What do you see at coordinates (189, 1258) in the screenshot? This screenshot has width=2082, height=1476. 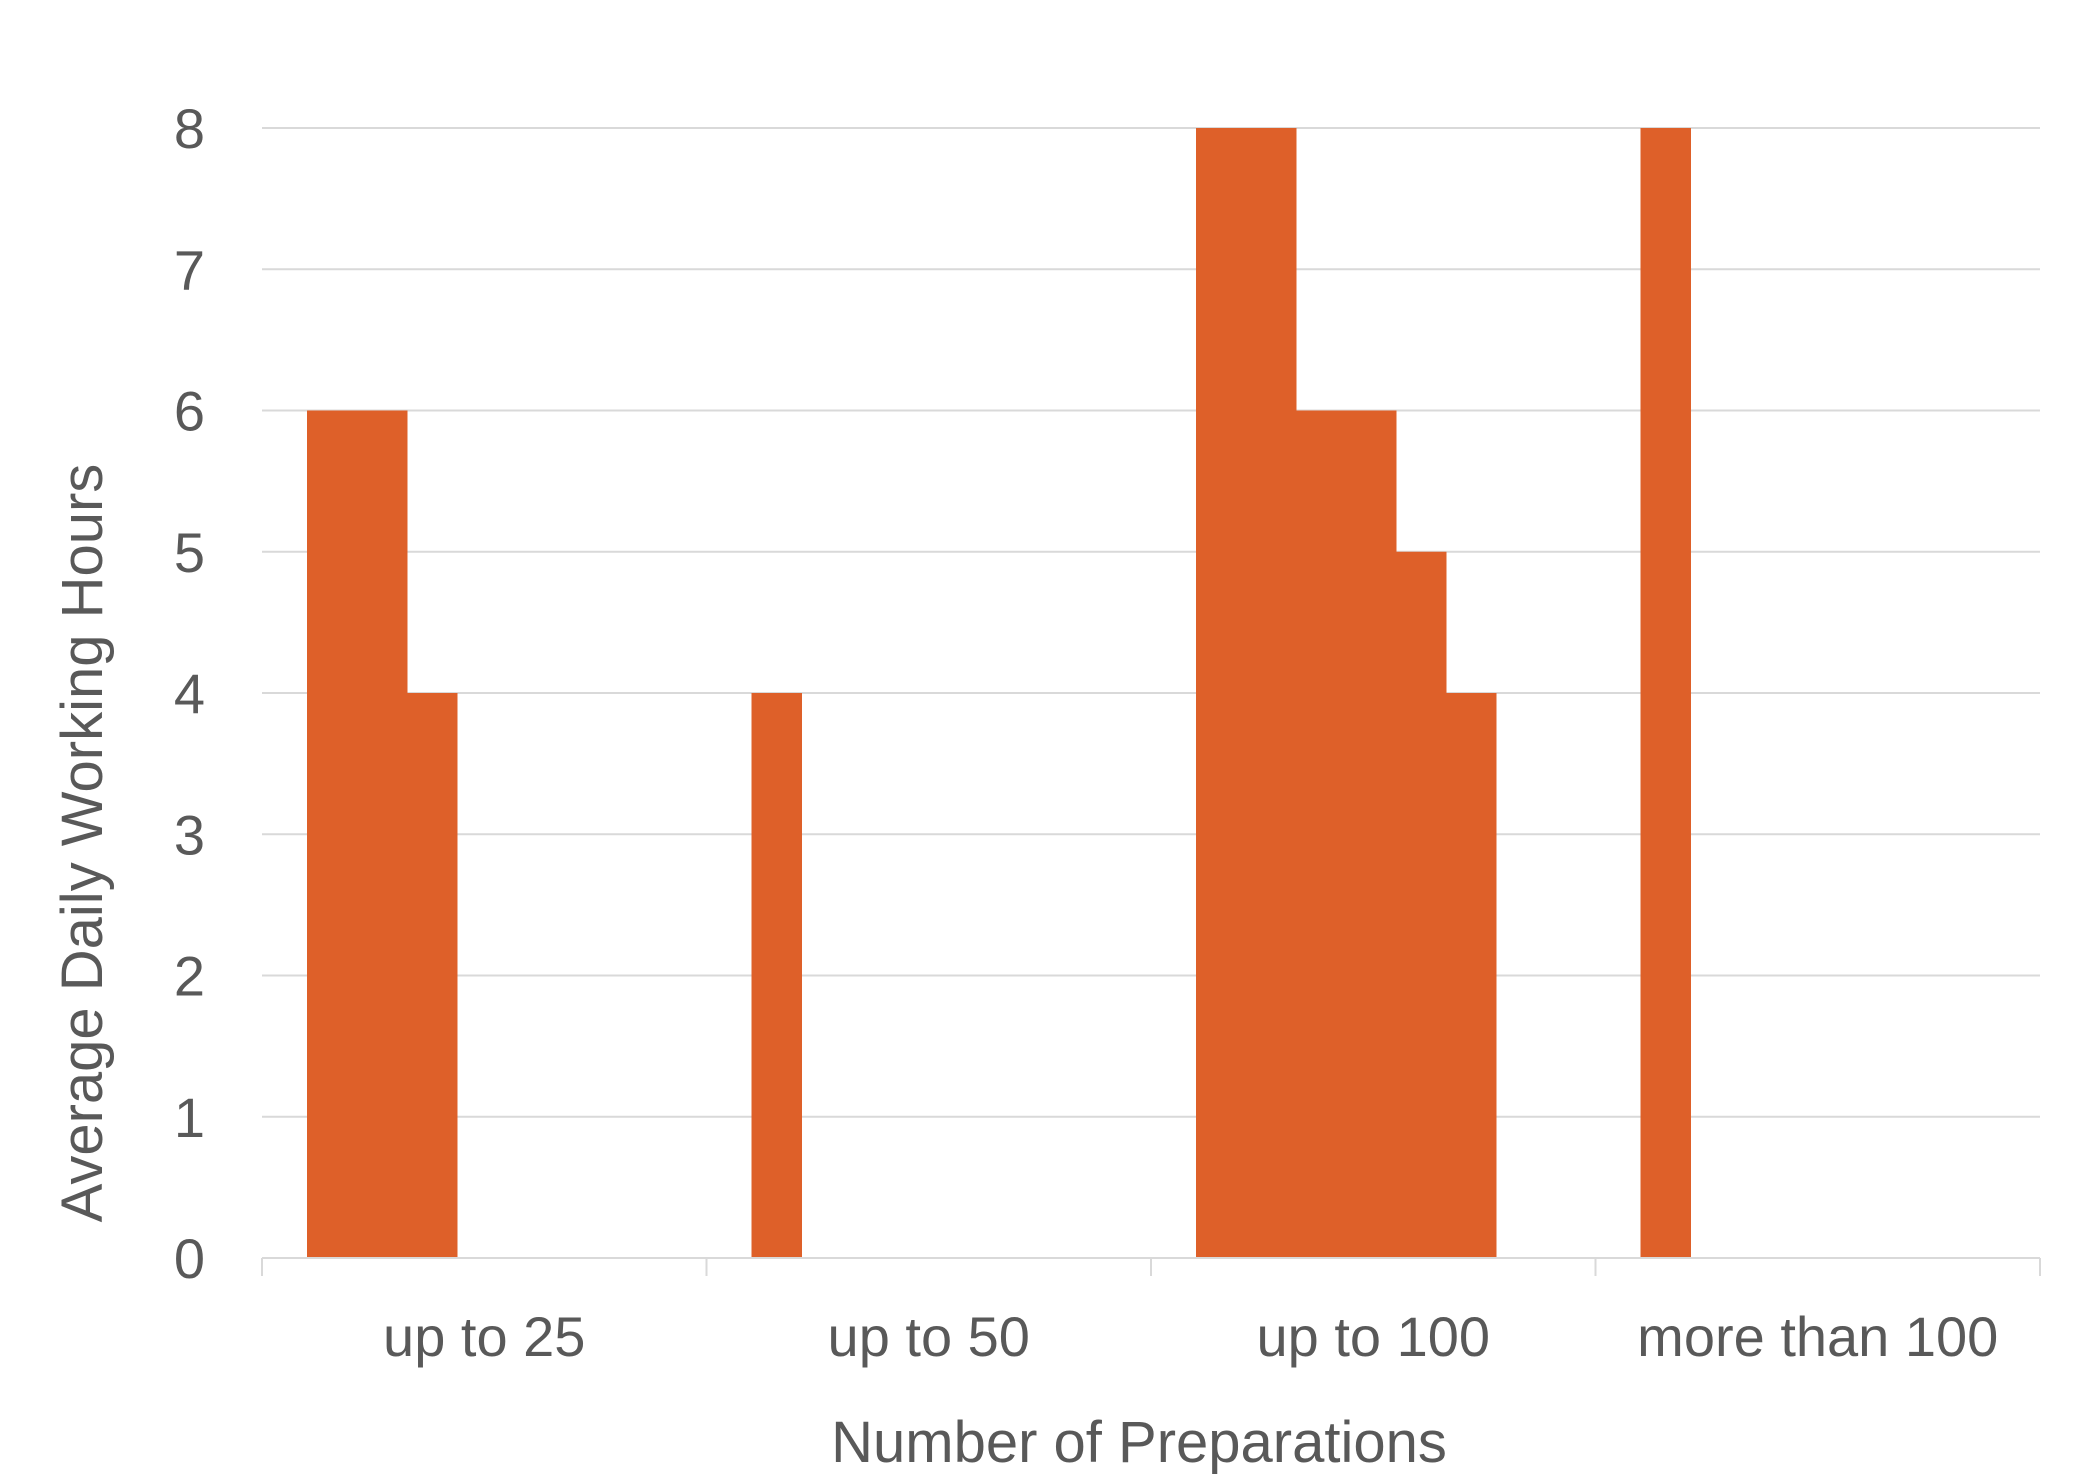 I see `y-tick-label: 0` at bounding box center [189, 1258].